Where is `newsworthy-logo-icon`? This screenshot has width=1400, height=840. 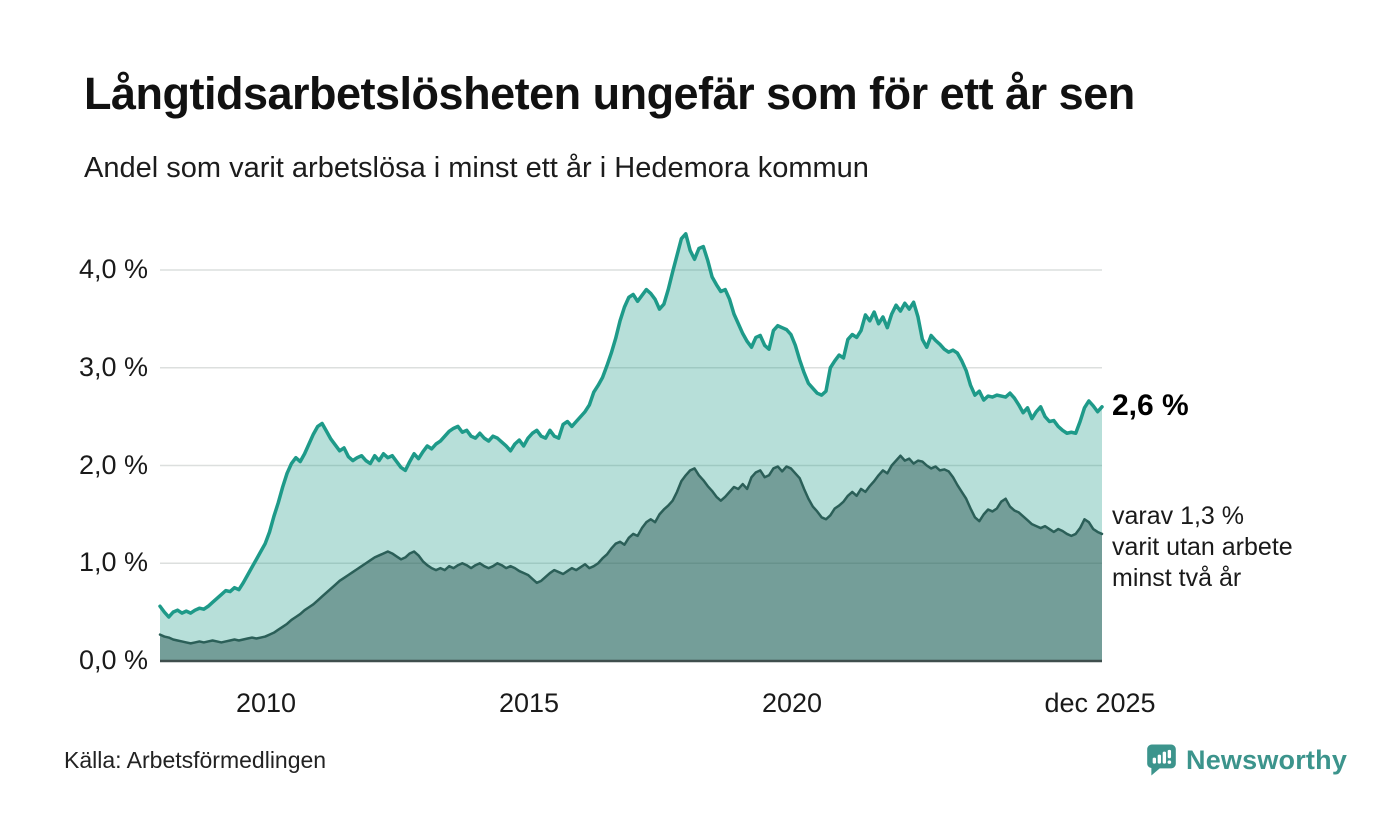
newsworthy-logo-icon is located at coordinates (1161, 760).